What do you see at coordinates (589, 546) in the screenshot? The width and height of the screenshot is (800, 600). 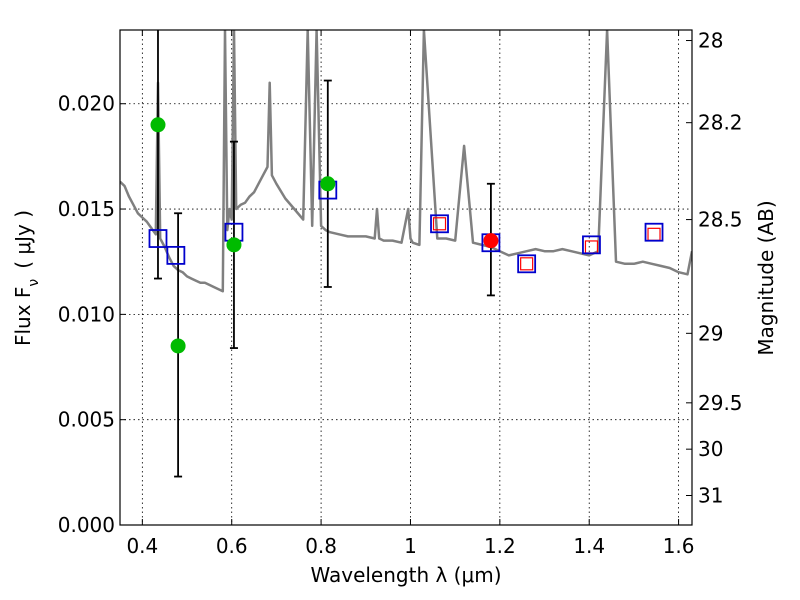 I see `x-tick-label: 1.4` at bounding box center [589, 546].